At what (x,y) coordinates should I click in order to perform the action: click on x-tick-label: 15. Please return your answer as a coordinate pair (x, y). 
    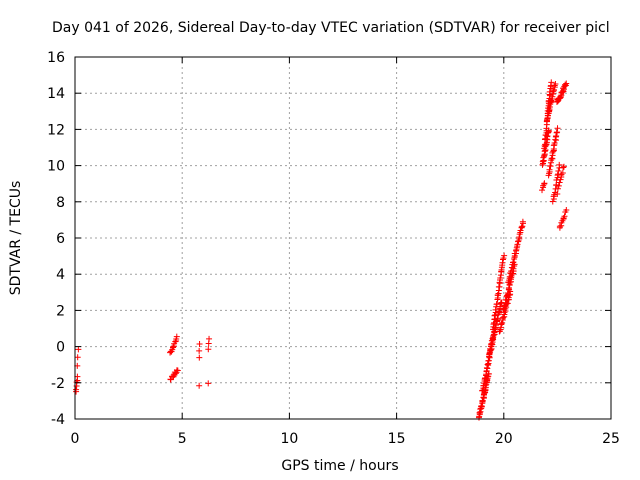
    Looking at the image, I should click on (397, 439).